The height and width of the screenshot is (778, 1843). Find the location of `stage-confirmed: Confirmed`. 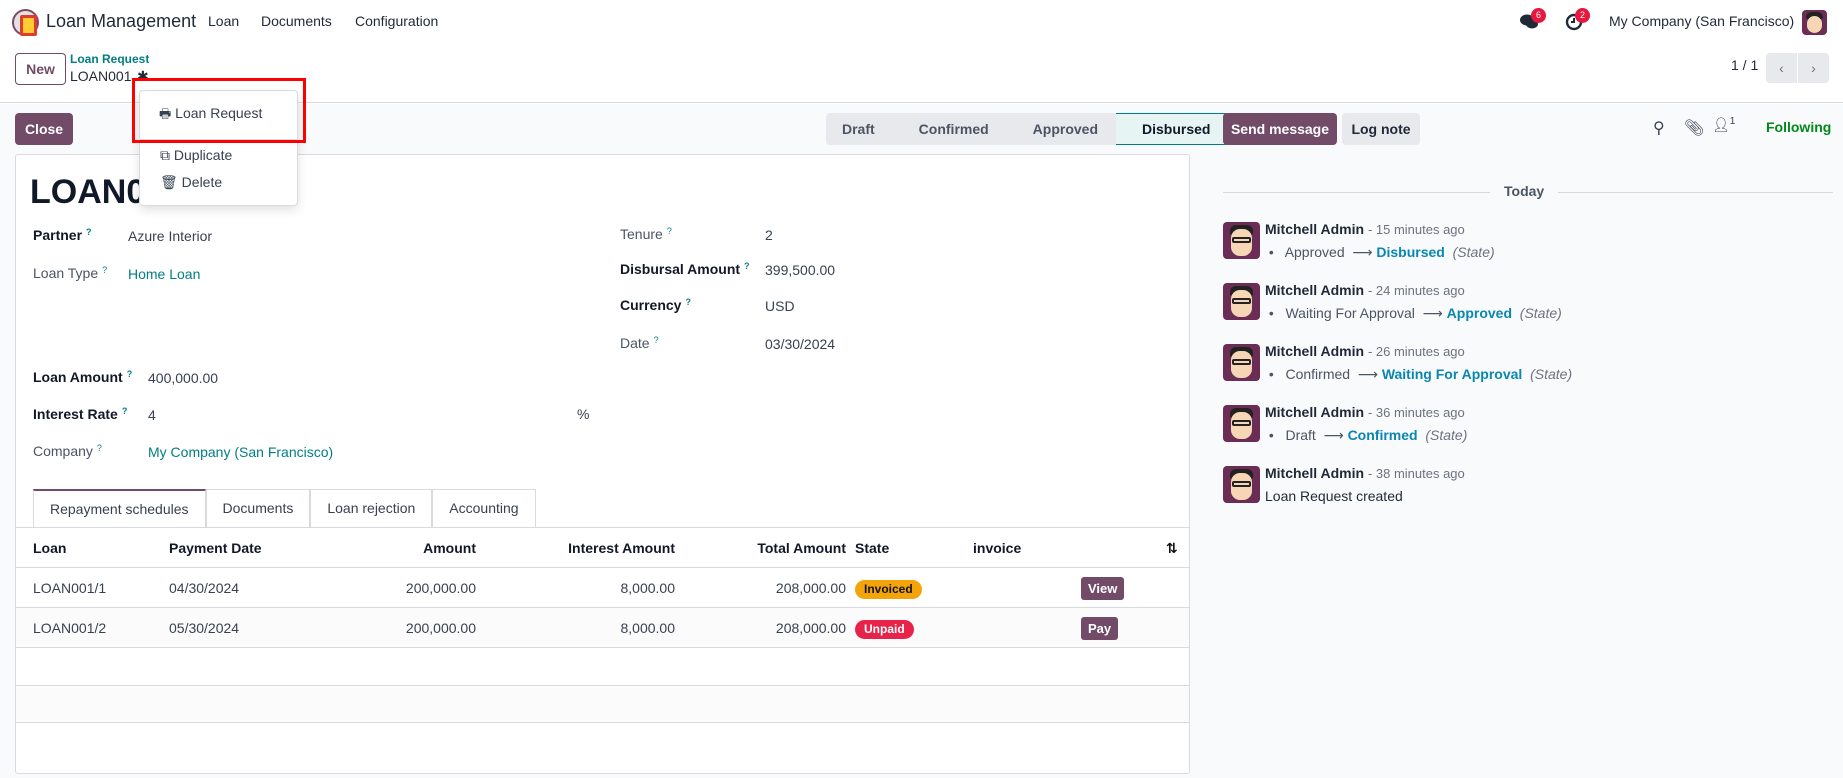

stage-confirmed: Confirmed is located at coordinates (949, 129).